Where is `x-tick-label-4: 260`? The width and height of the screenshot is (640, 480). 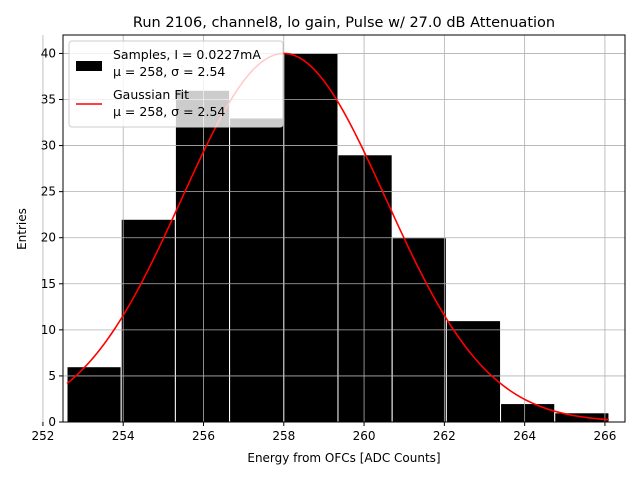 x-tick-label-4: 260 is located at coordinates (364, 436).